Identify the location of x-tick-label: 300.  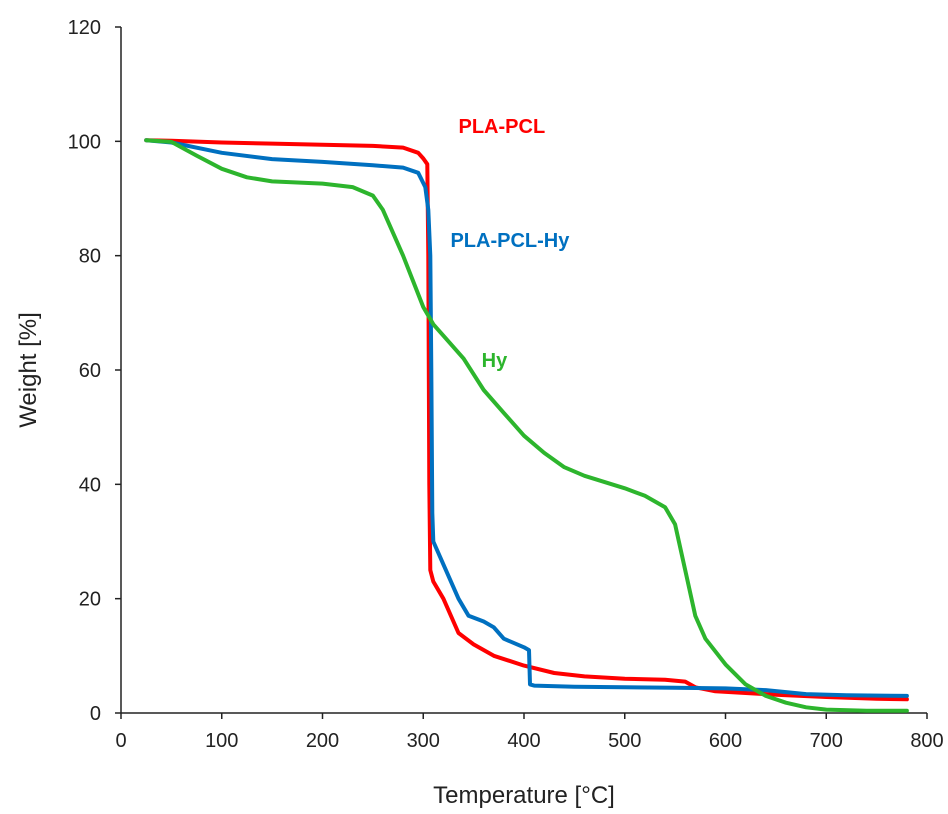
(423, 741).